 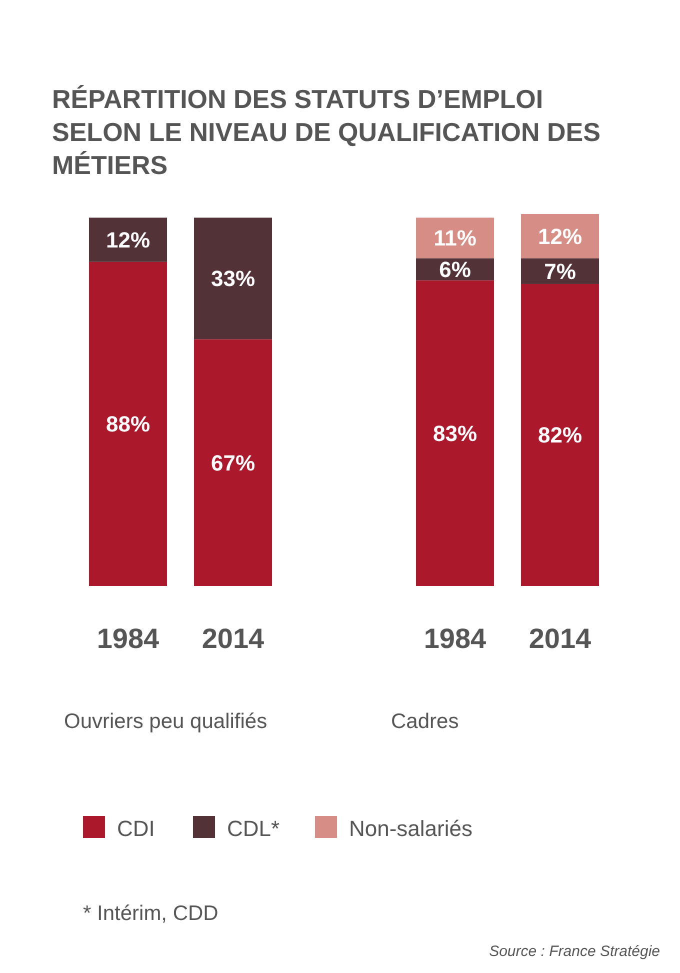 What do you see at coordinates (410, 828) in the screenshot?
I see `legend-label: Non-salariés` at bounding box center [410, 828].